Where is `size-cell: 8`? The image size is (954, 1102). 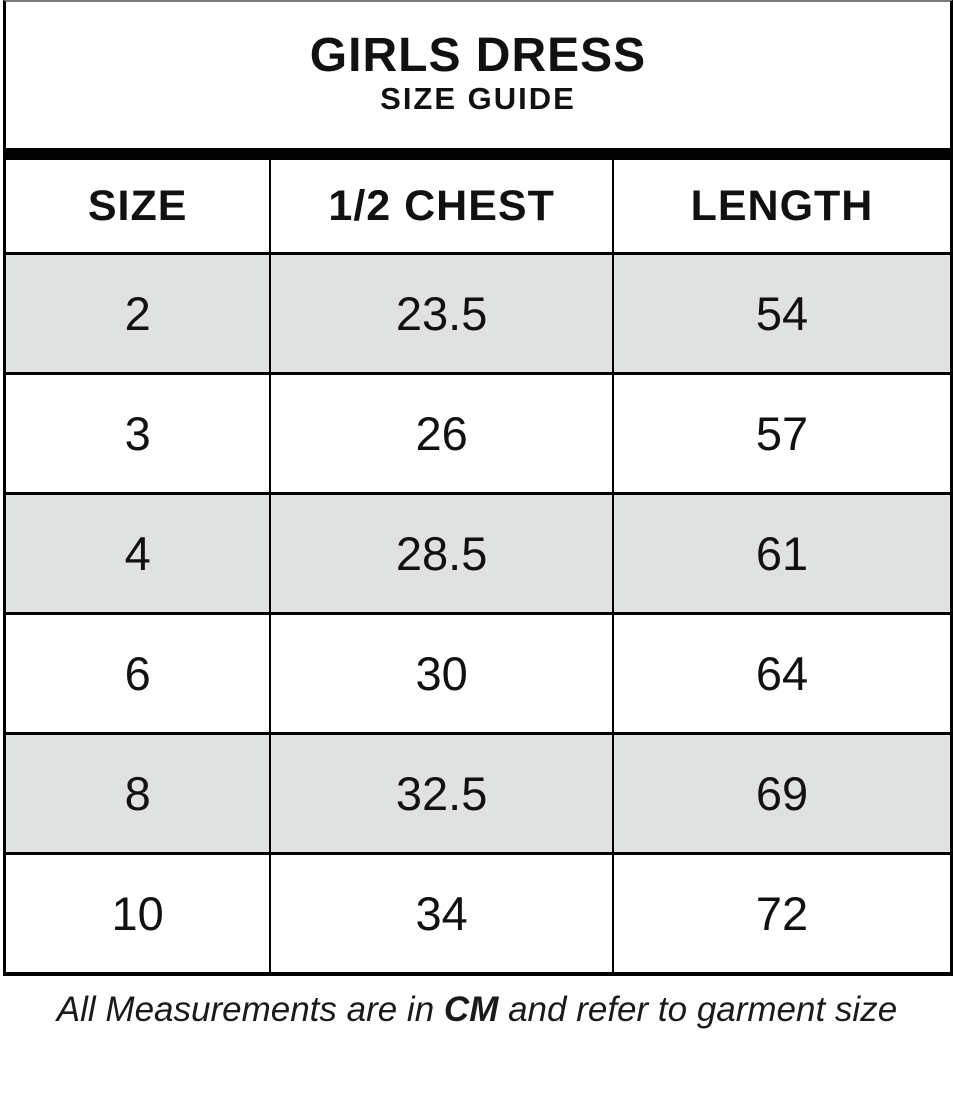 size-cell: 8 is located at coordinates (139, 793).